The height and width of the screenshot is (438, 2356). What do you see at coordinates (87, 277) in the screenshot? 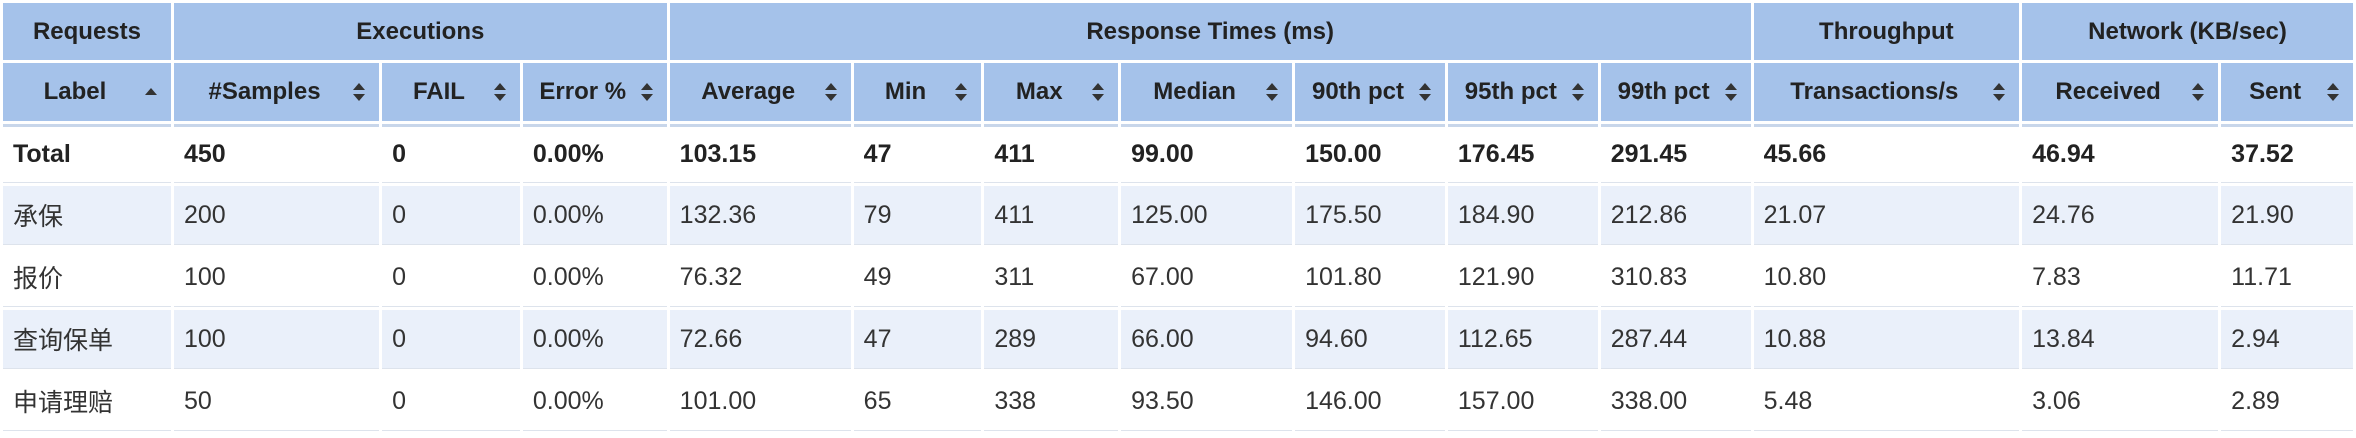
I see `cell-label: 报价` at bounding box center [87, 277].